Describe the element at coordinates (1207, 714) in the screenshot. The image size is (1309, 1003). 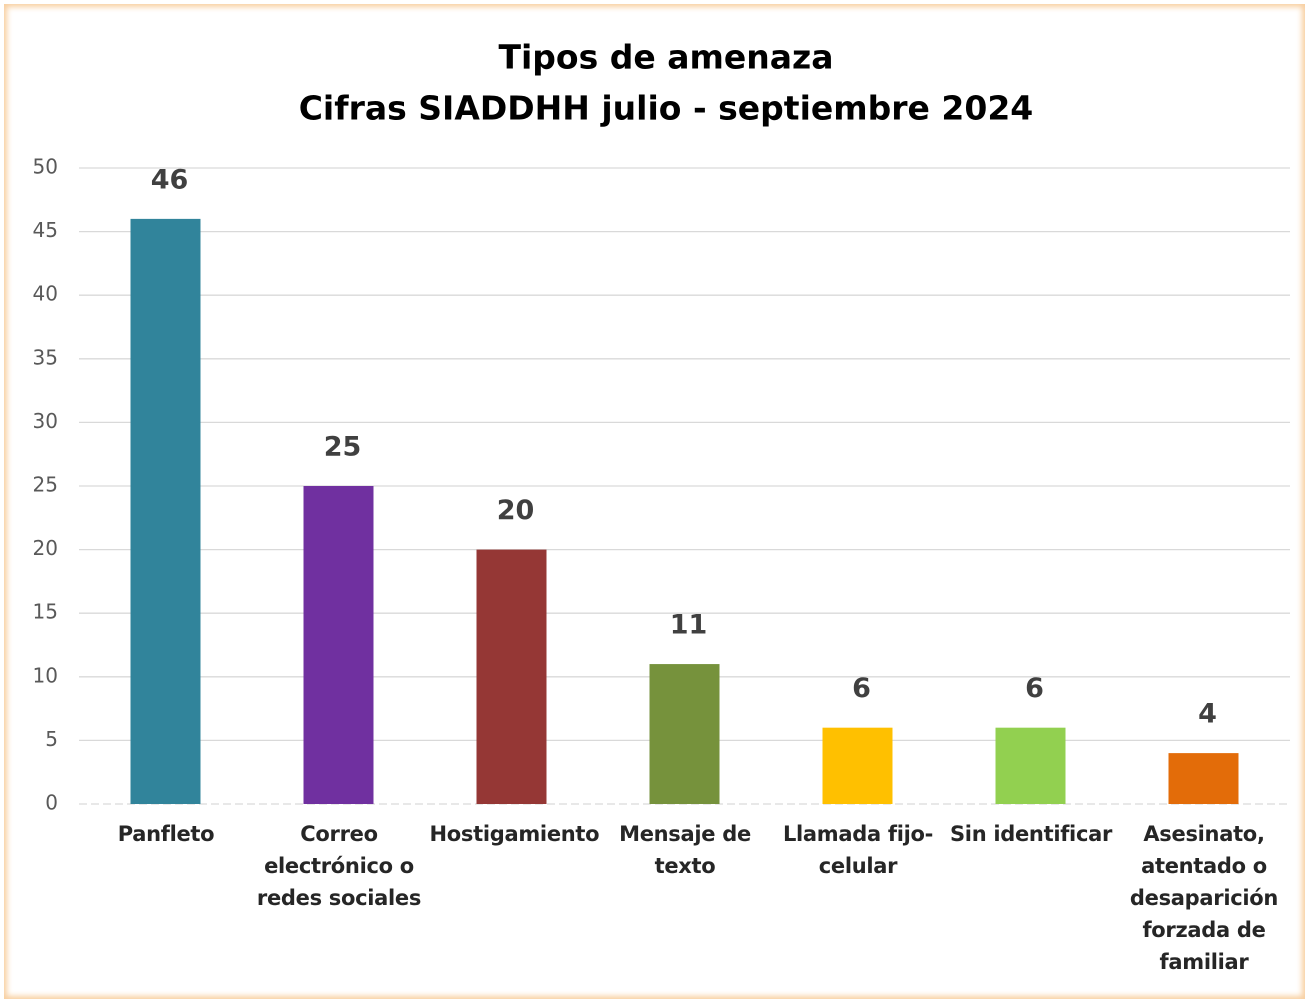
I see `data-label: 4` at that location.